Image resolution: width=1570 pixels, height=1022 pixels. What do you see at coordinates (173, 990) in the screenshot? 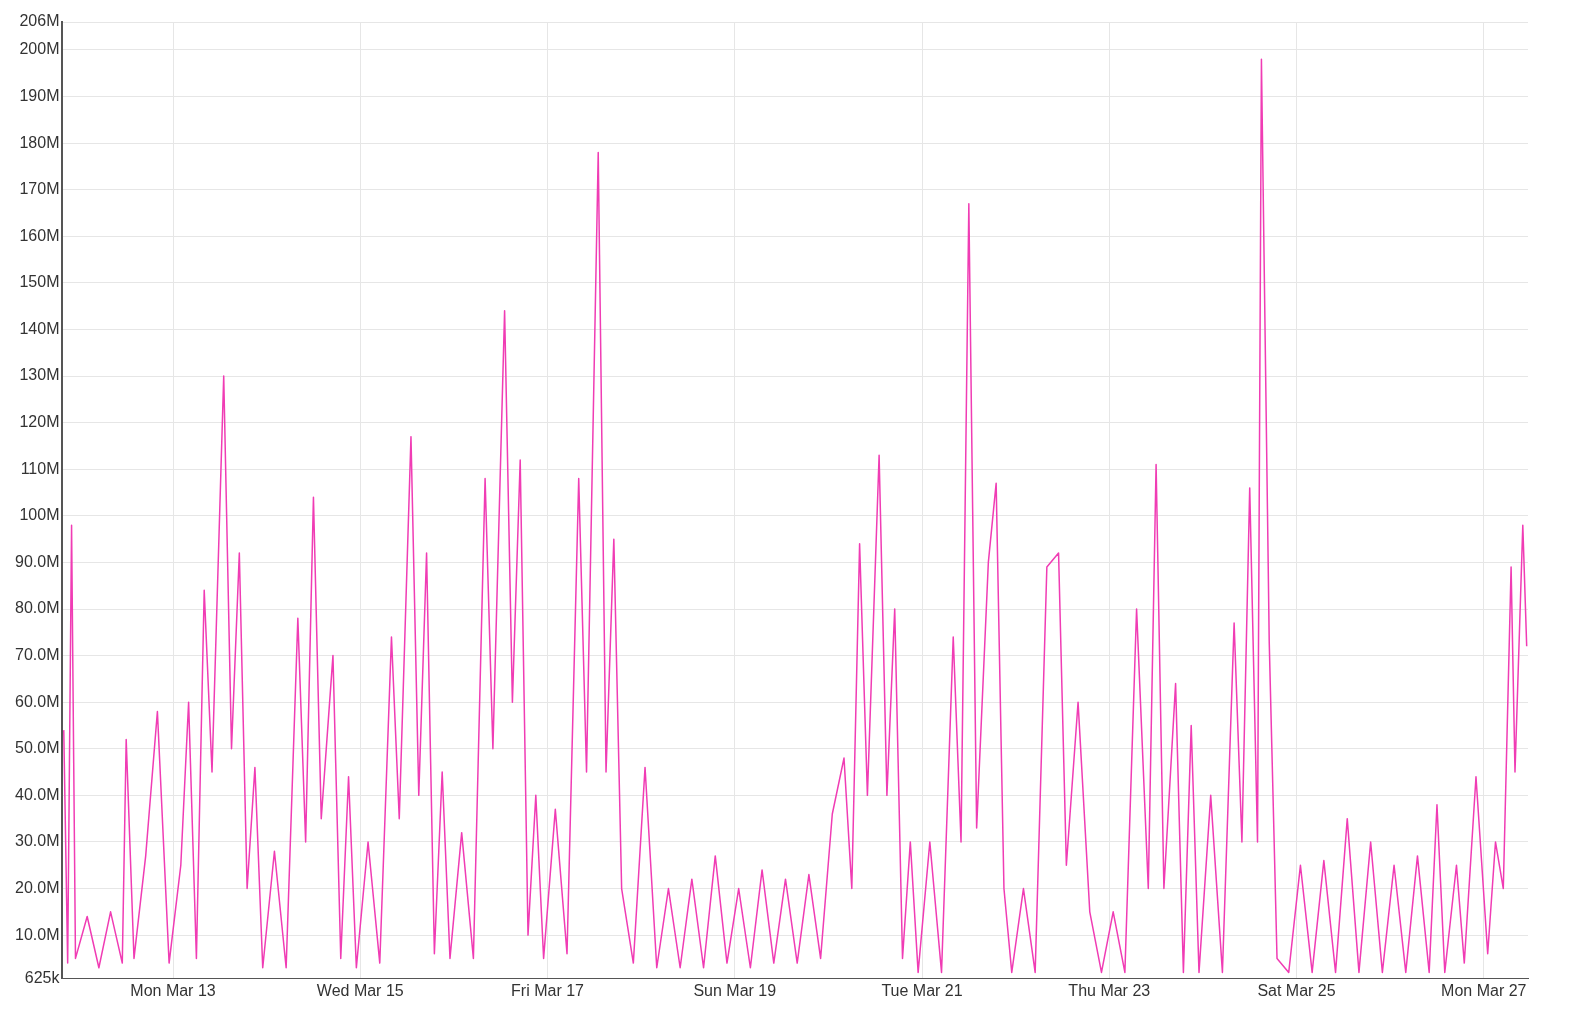
I see `x-tick-label: Mon Mar 13` at bounding box center [173, 990].